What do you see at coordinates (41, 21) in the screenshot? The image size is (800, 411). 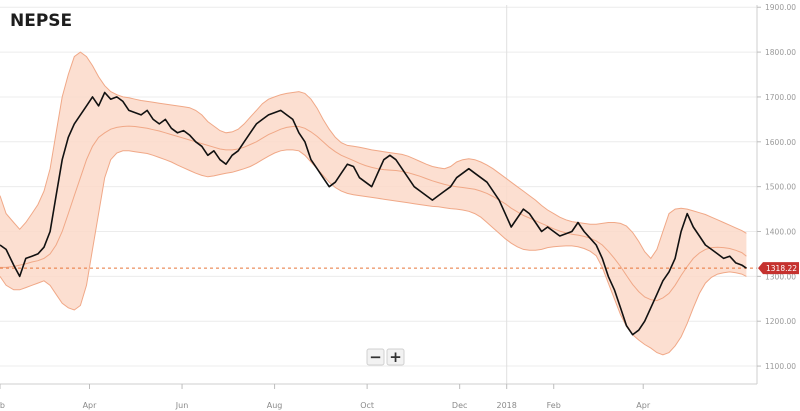 I see `chart-title: NEPSE` at bounding box center [41, 21].